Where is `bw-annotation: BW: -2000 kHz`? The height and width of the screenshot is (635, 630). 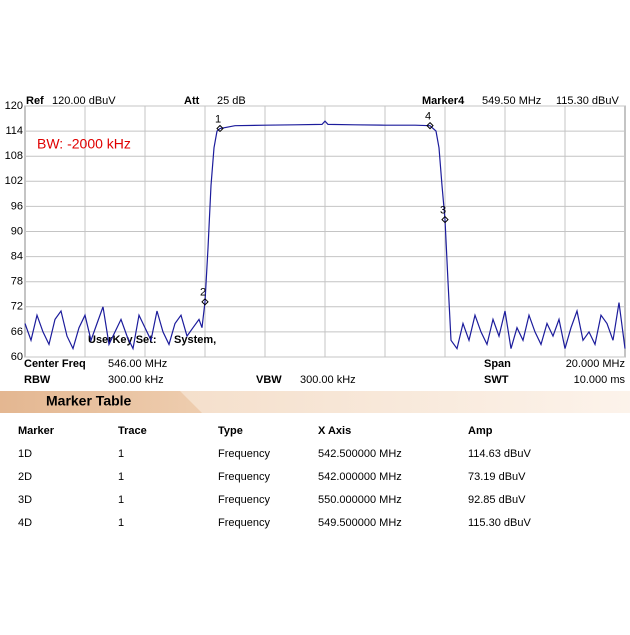 bw-annotation: BW: -2000 kHz is located at coordinates (84, 144).